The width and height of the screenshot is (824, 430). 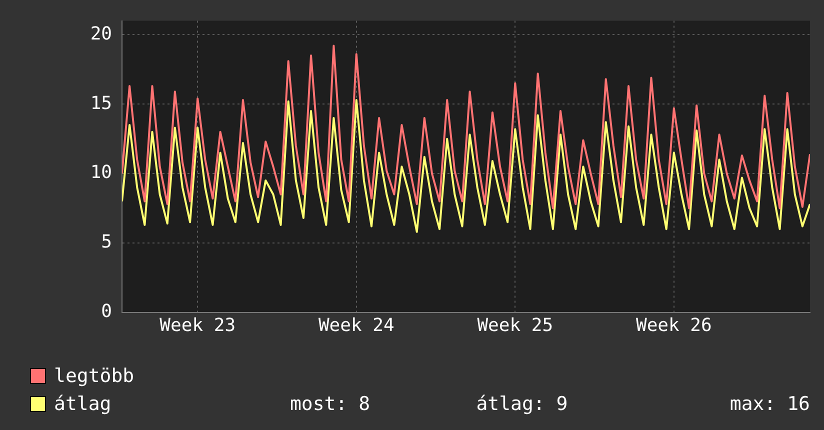 I want to click on text: most: 8, so click(x=330, y=404).